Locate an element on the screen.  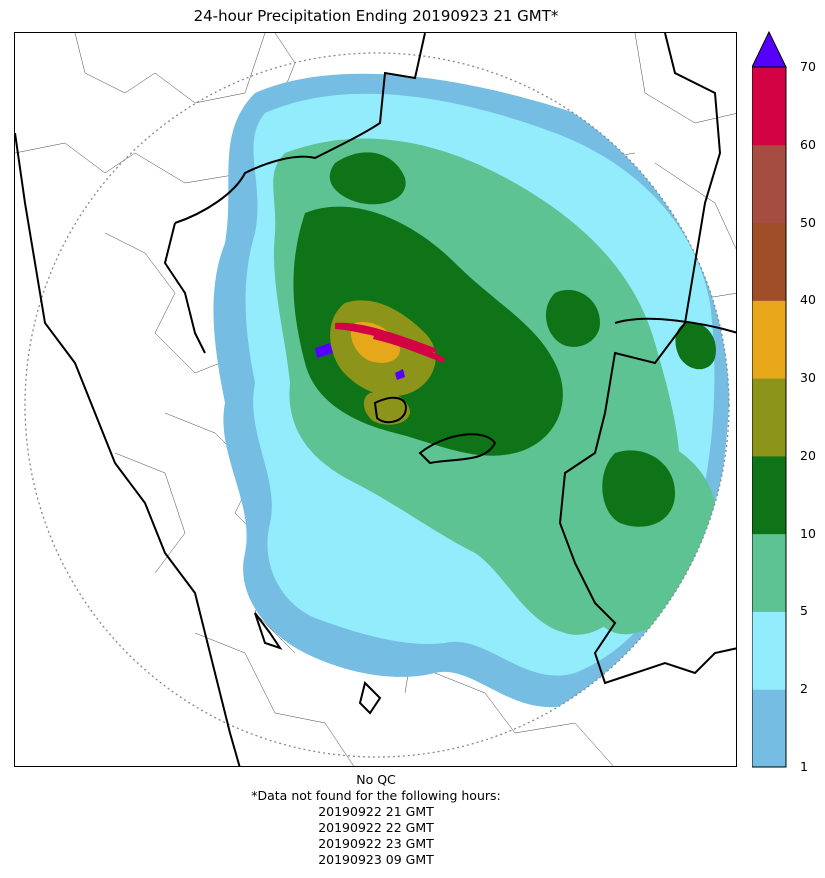
colorbar-tick-label: 1 is located at coordinates (804, 766).